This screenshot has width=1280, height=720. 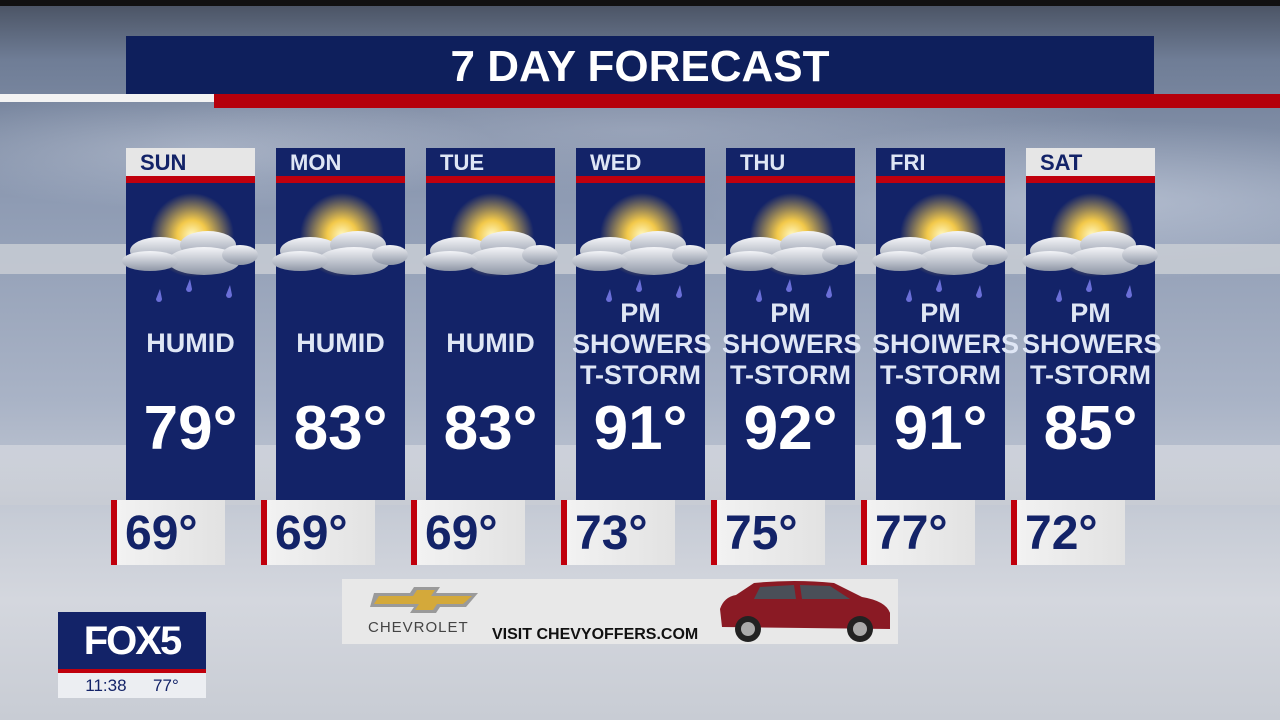 I want to click on day-card-sun: SUN HUMID 79°, so click(x=190, y=324).